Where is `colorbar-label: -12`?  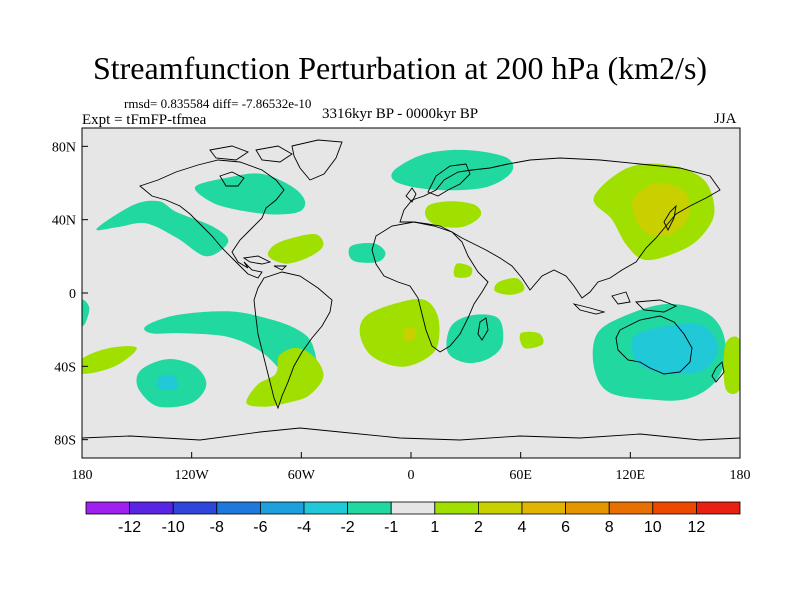 colorbar-label: -12 is located at coordinates (129, 527).